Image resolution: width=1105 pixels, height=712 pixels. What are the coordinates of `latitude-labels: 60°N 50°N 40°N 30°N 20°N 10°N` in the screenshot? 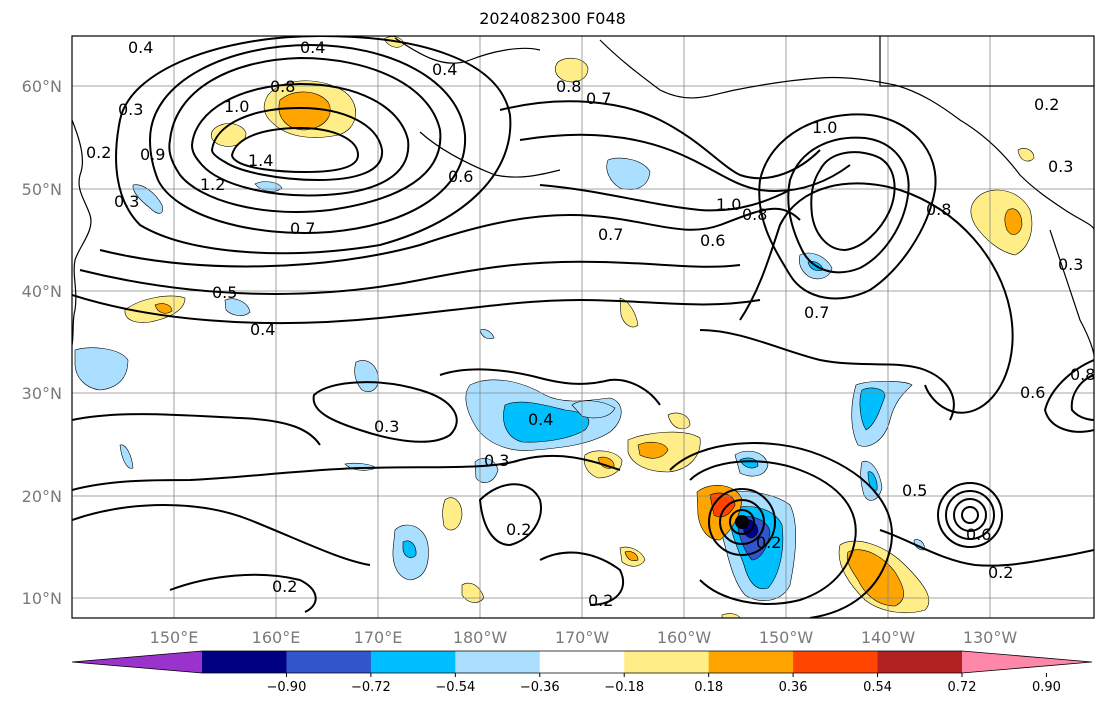 It's located at (42, 342).